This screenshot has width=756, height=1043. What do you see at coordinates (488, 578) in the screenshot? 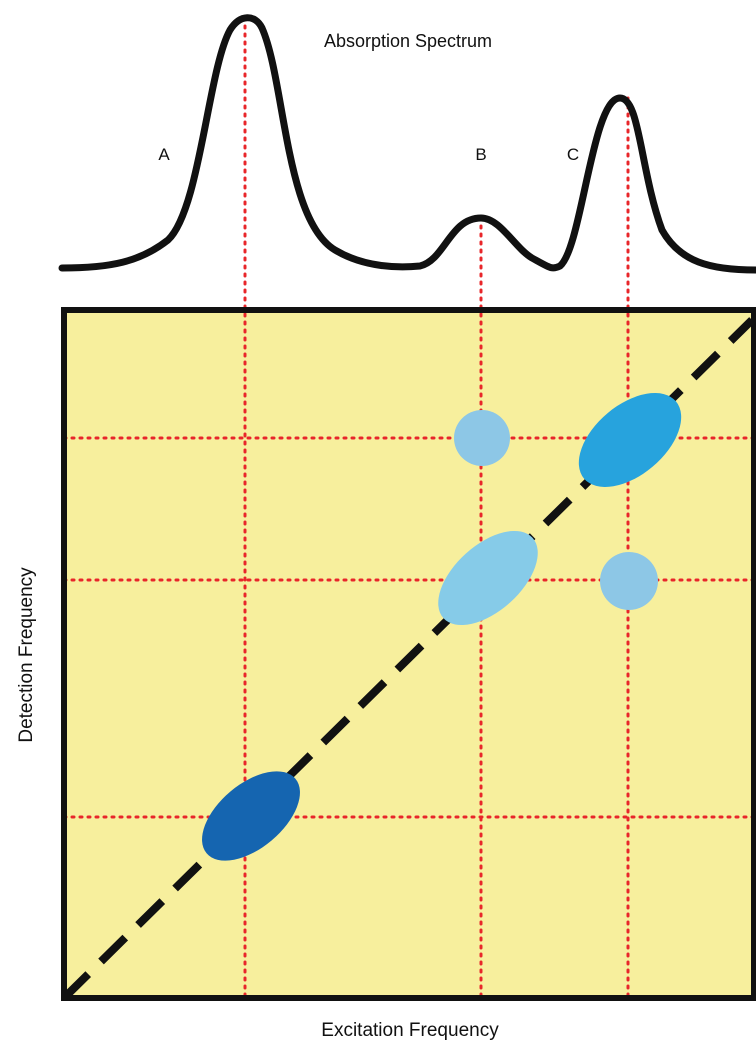
I see `diagonal-peak-b` at bounding box center [488, 578].